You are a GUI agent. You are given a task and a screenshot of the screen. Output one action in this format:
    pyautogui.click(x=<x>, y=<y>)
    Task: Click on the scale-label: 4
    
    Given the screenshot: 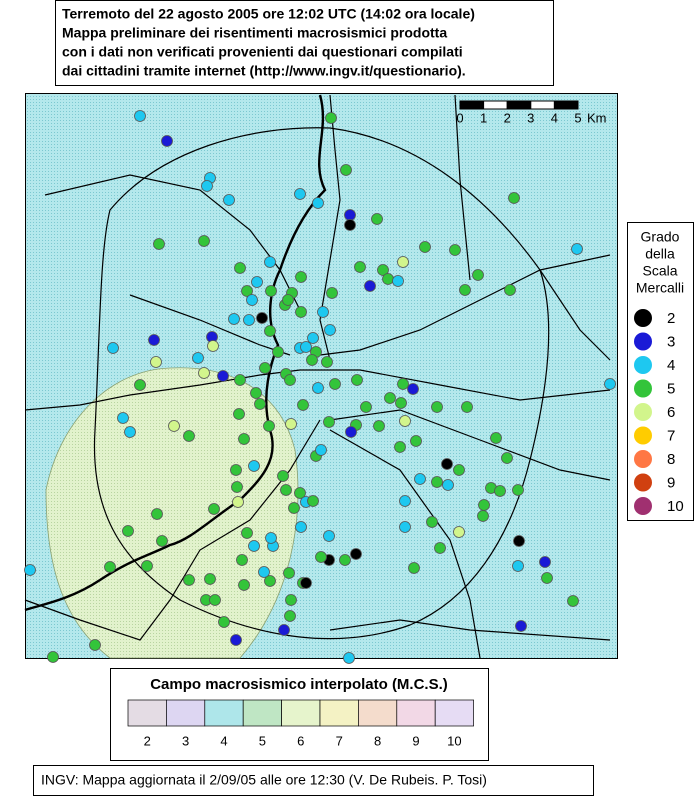 What is the action you would take?
    pyautogui.click(x=554, y=117)
    